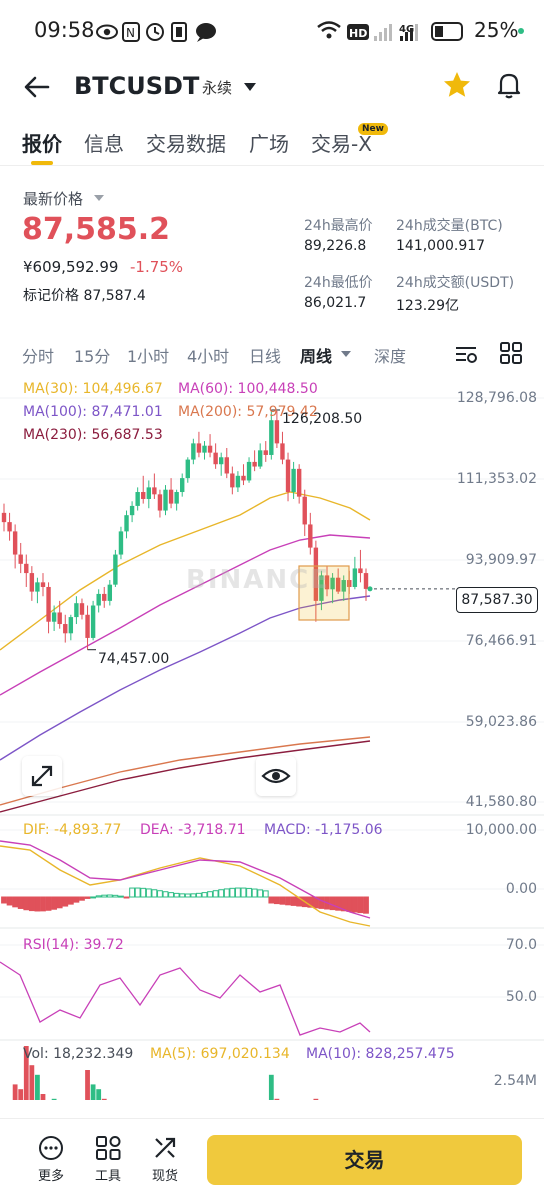  Describe the element at coordinates (265, 356) in the screenshot. I see `interval-1d: 日线` at that location.